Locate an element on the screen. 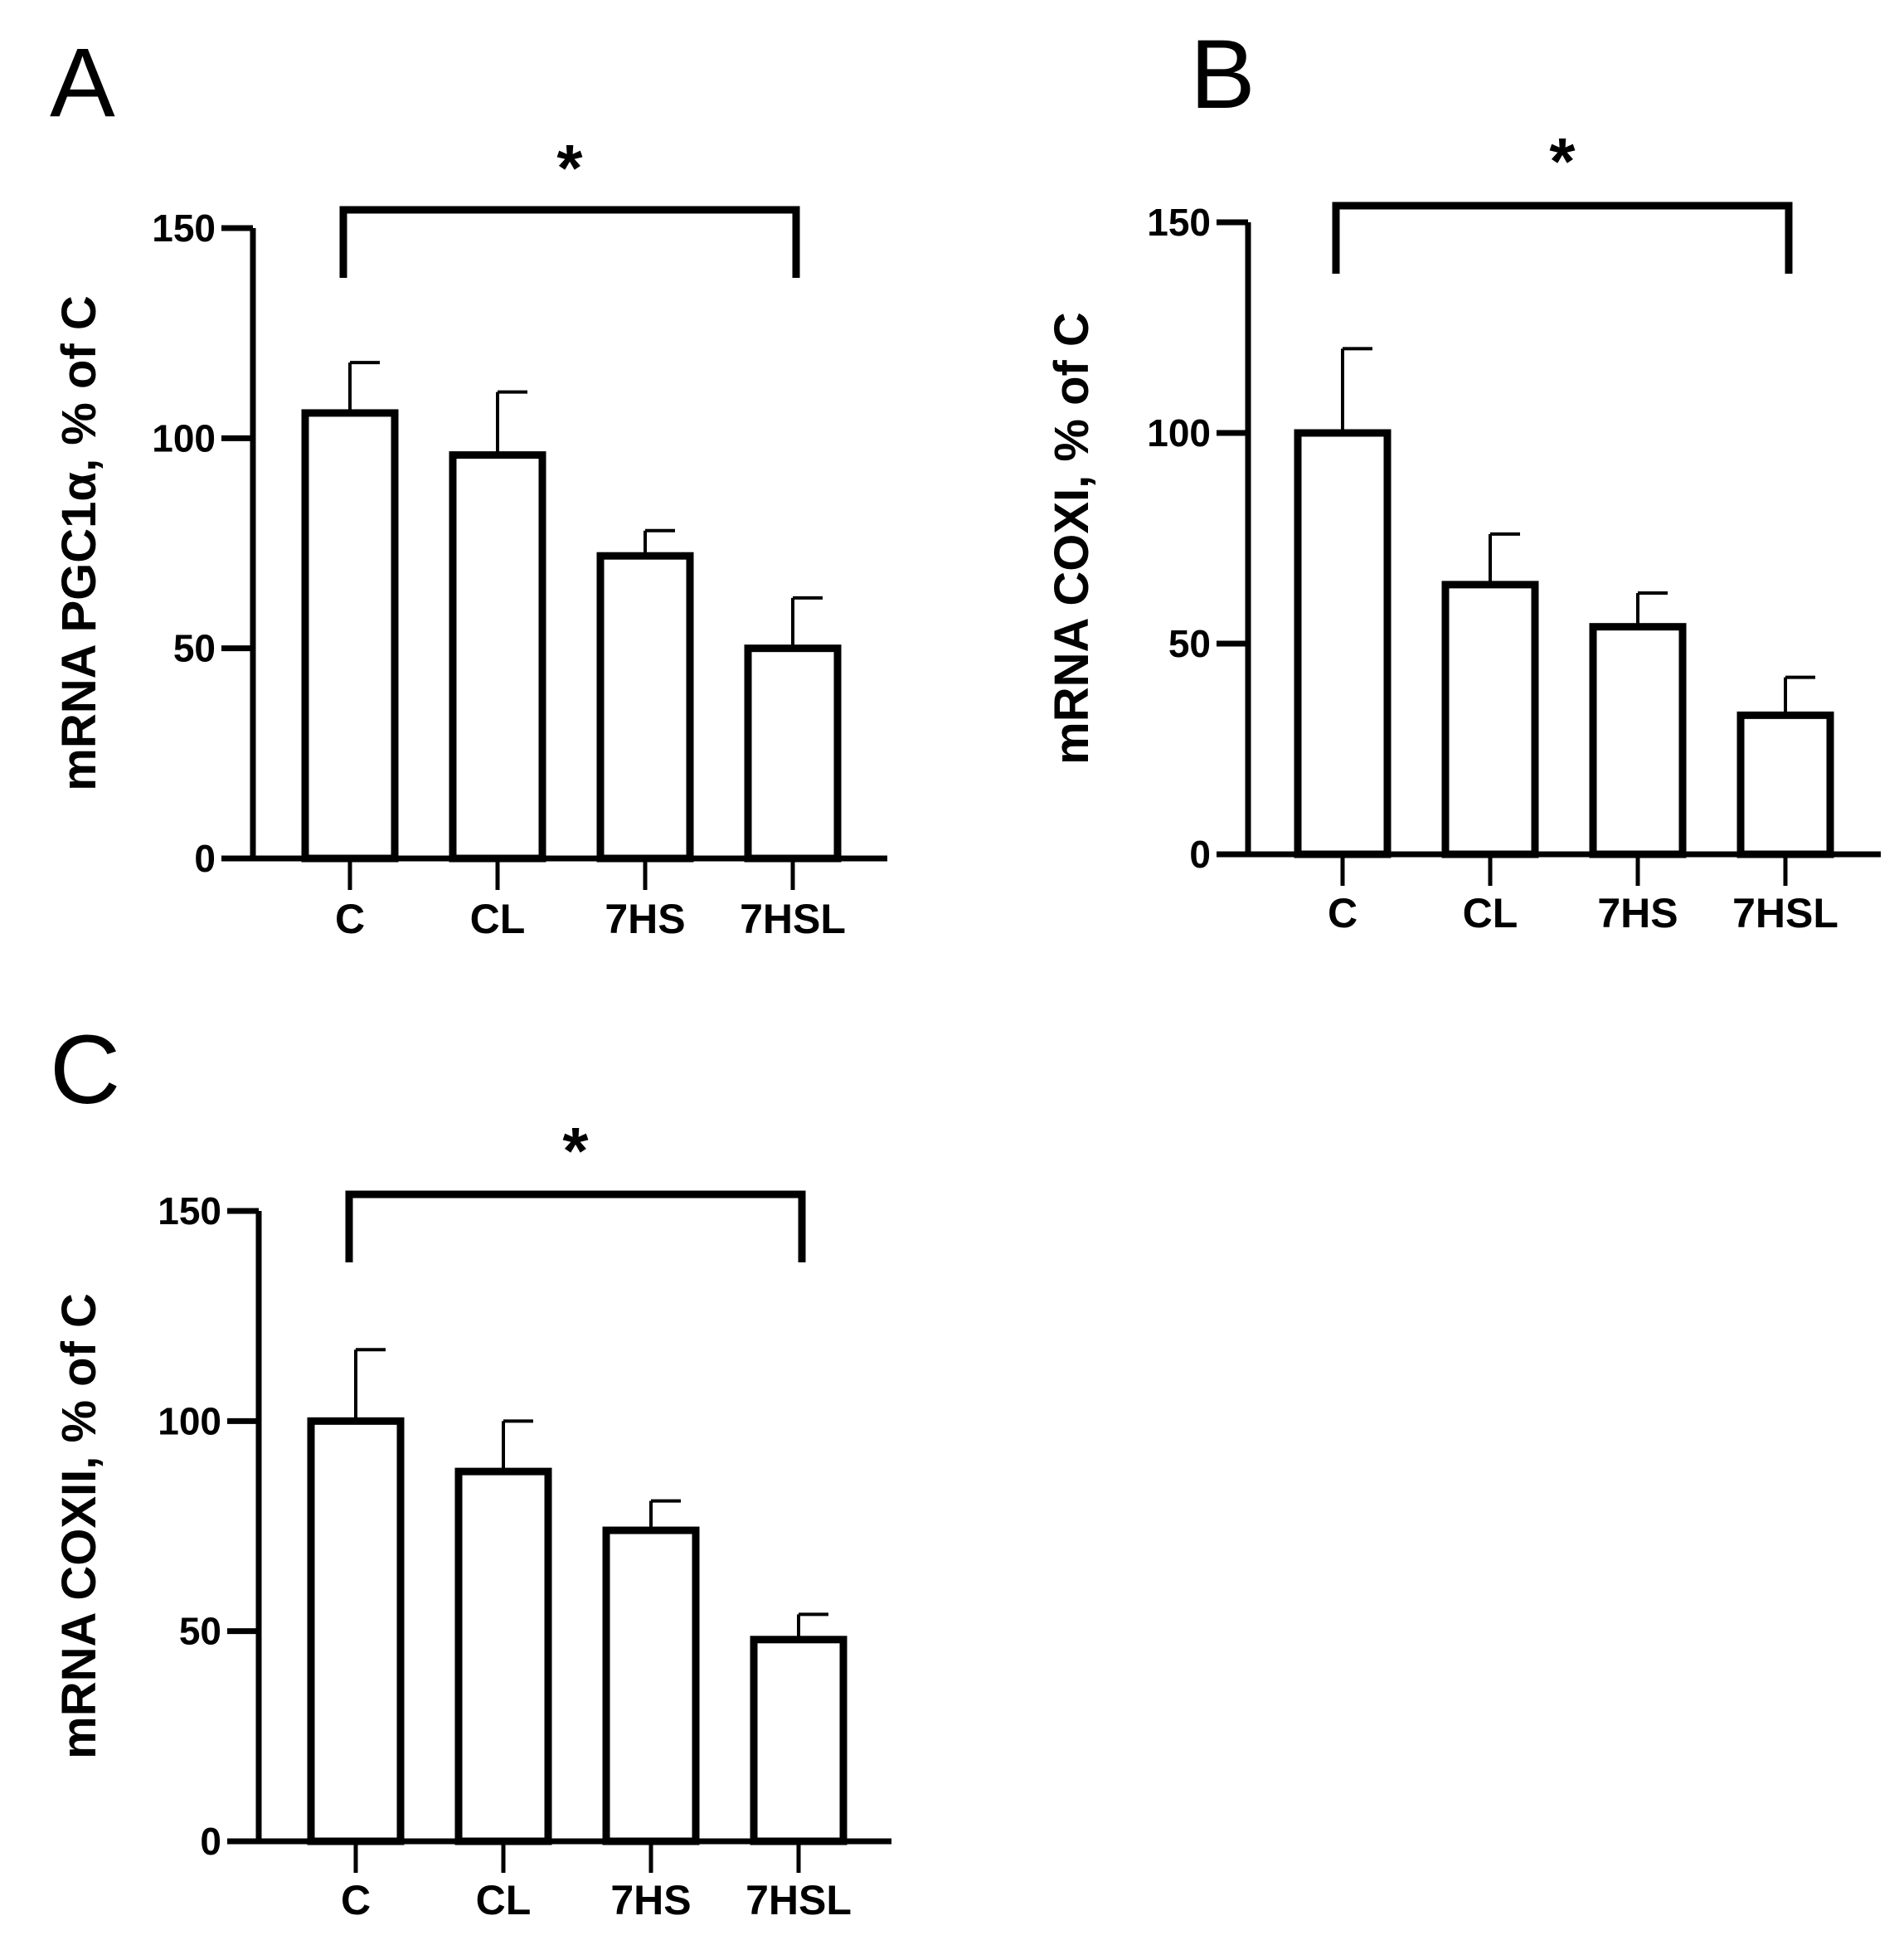 The image size is (1904, 1940). y-axis-label: mRNA COXI, % of C is located at coordinates (1072, 538).